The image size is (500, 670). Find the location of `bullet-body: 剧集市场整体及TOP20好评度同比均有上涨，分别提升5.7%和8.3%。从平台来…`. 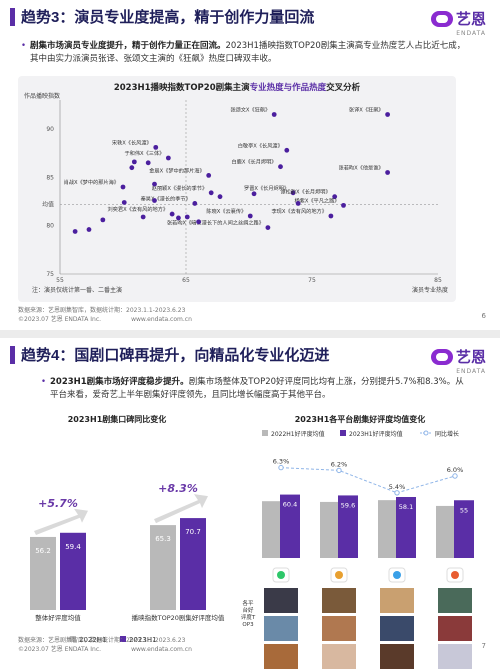

bullet-body: 剧集市场整体及TOP20好评度同比均有上涨，分别提升5.7%和8.3%。从平台来… is located at coordinates (257, 388).